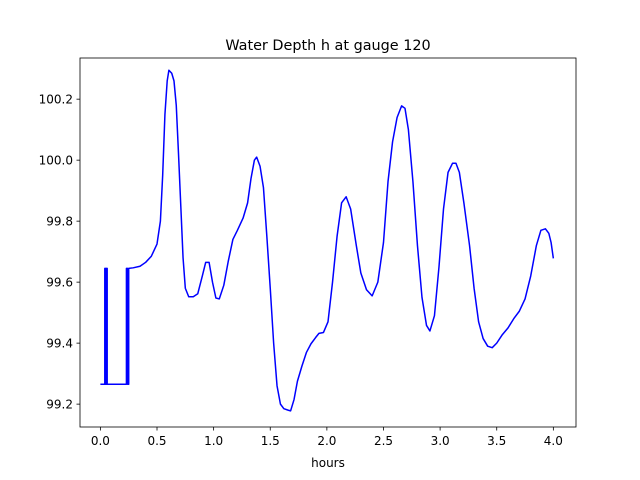 The image size is (640, 480). Describe the element at coordinates (553, 441) in the screenshot. I see `x-tick-label: 4.0` at that location.